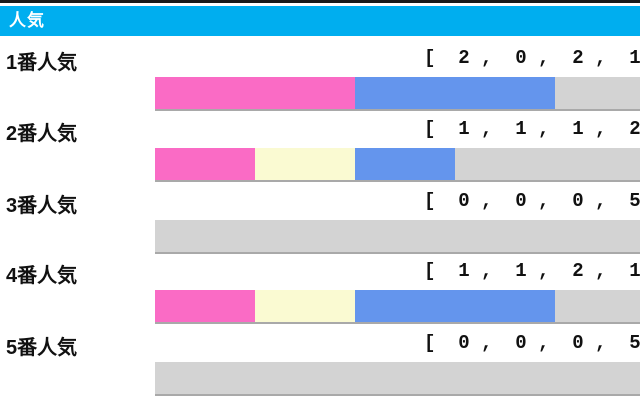 Image resolution: width=640 pixels, height=400 pixels. I want to click on row-label: 2番人気, so click(42, 134).